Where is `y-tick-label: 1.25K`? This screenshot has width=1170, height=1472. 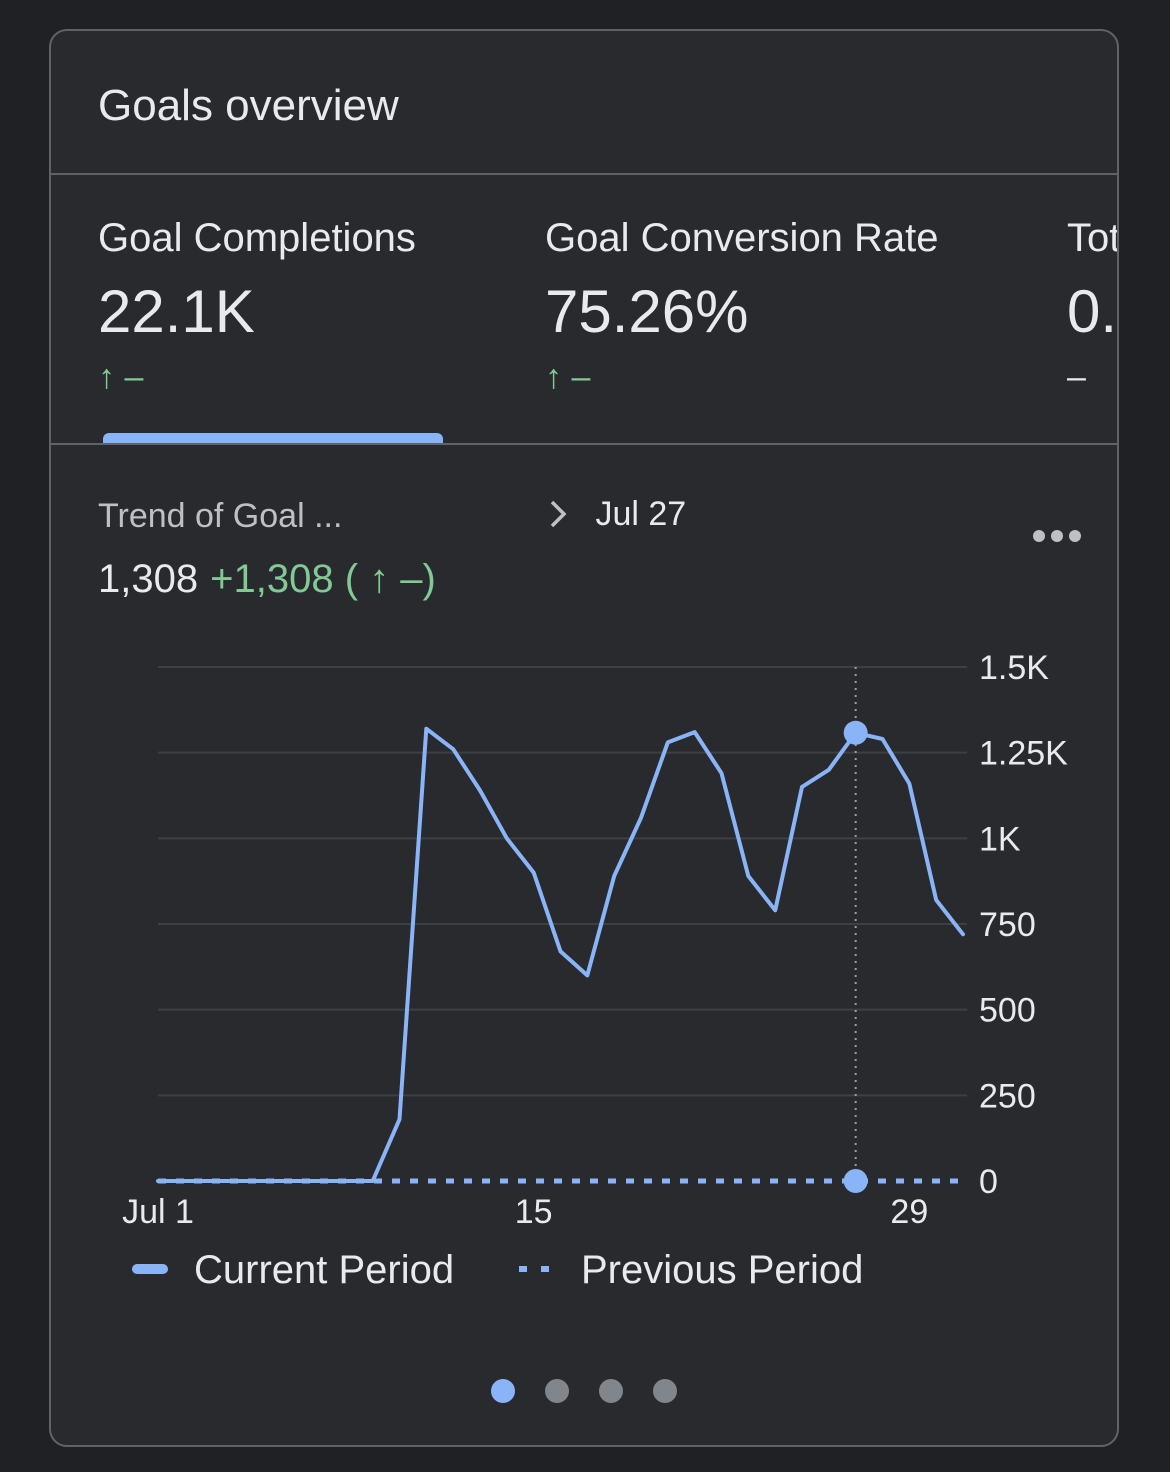
y-tick-label: 1.25K is located at coordinates (1023, 754).